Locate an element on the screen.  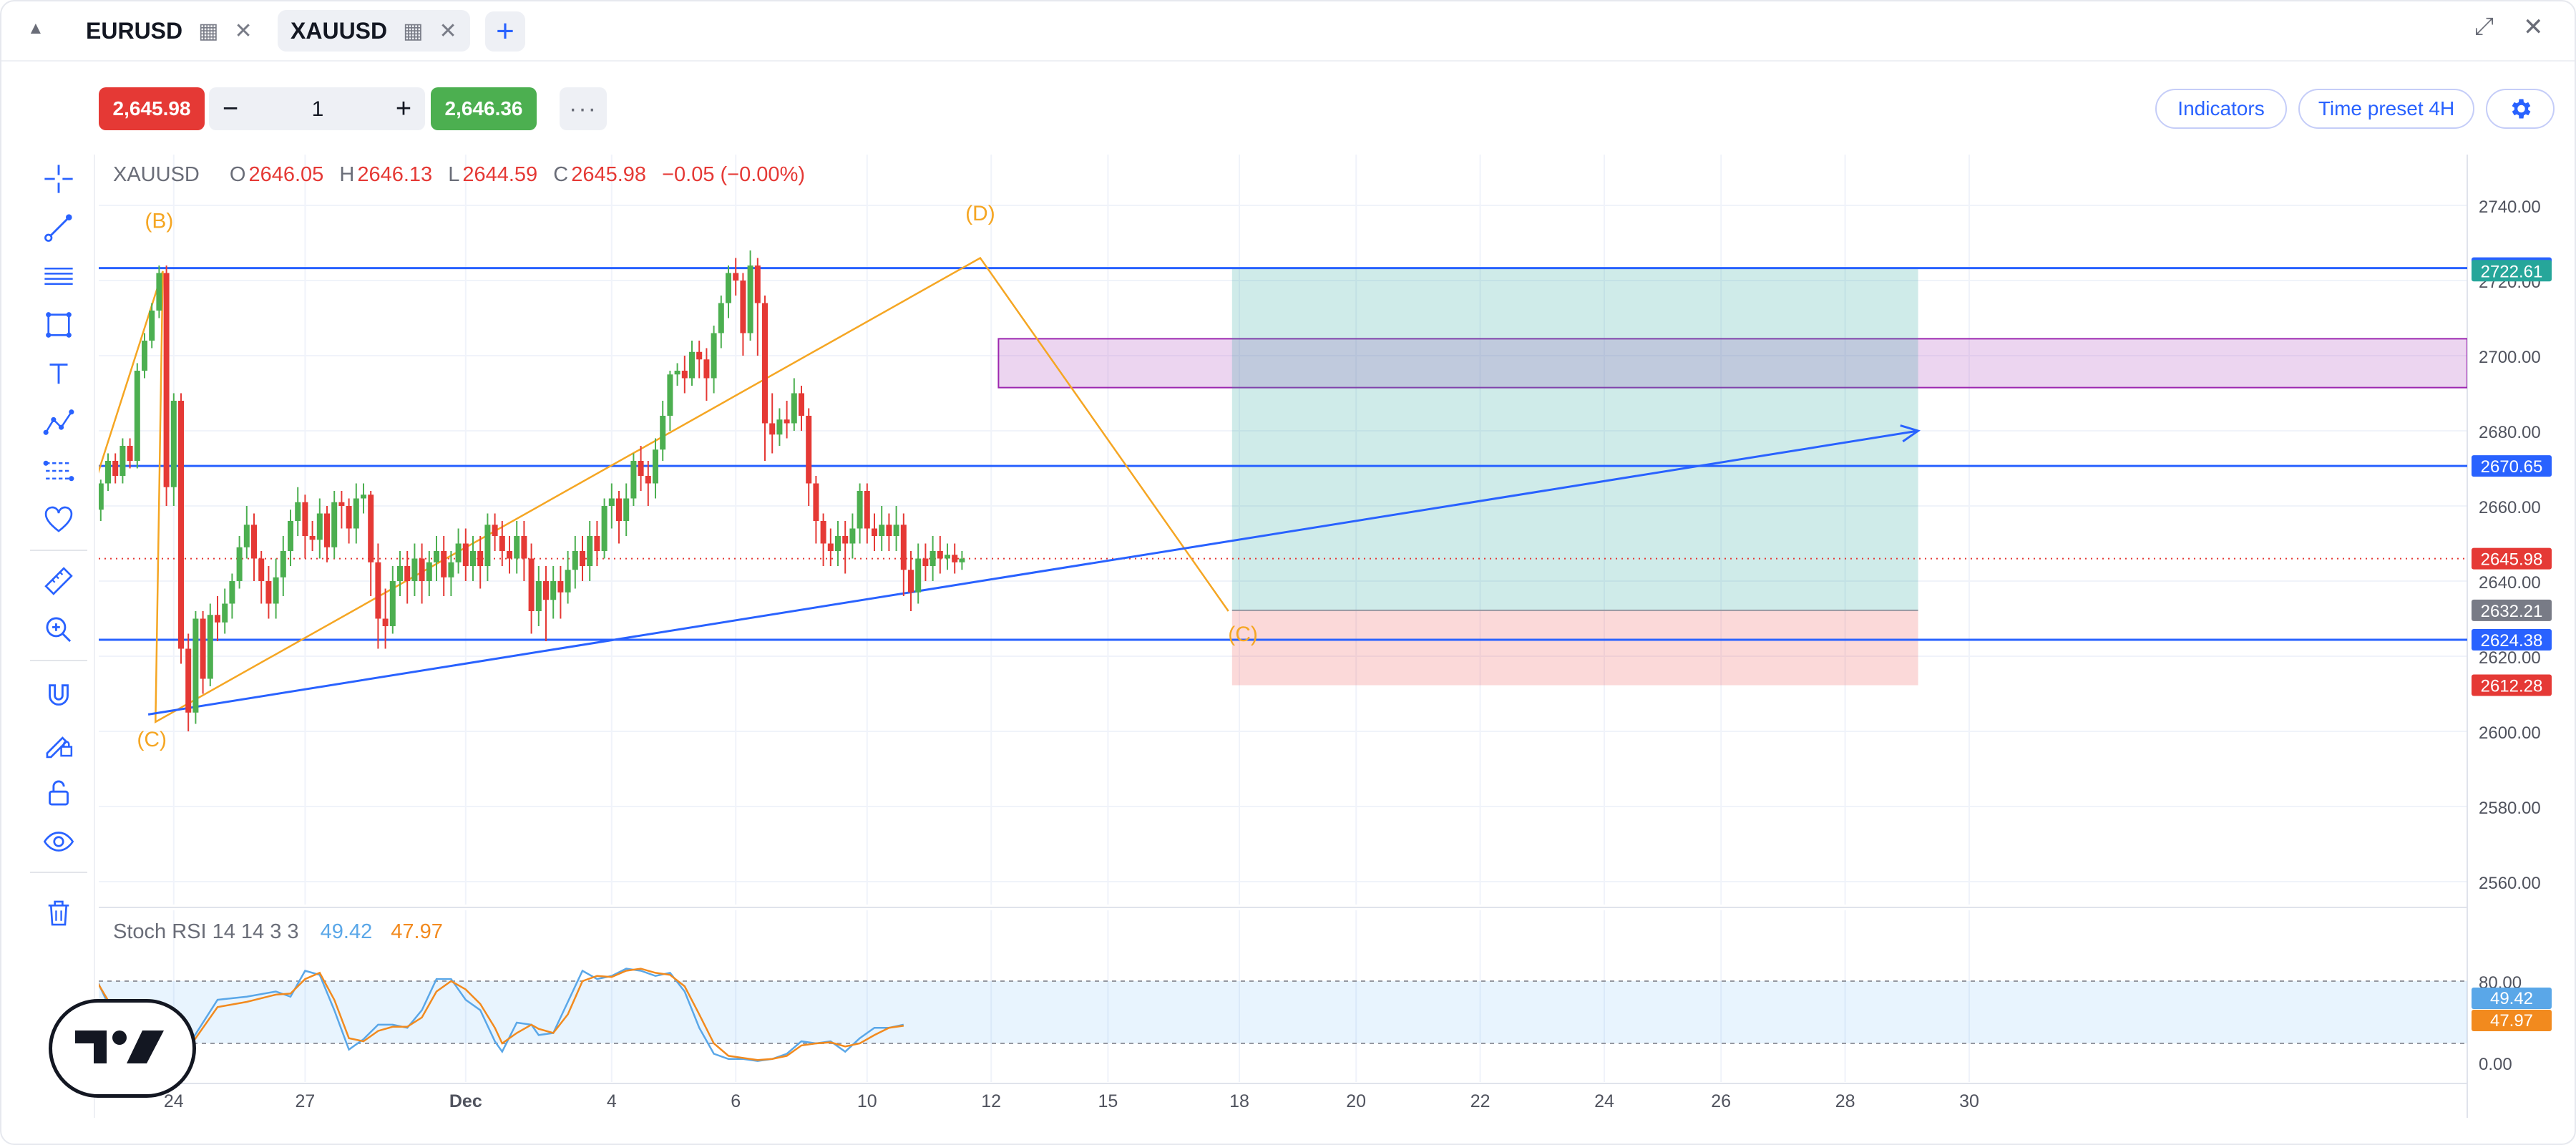
plus-icon: + is located at coordinates (505, 31).